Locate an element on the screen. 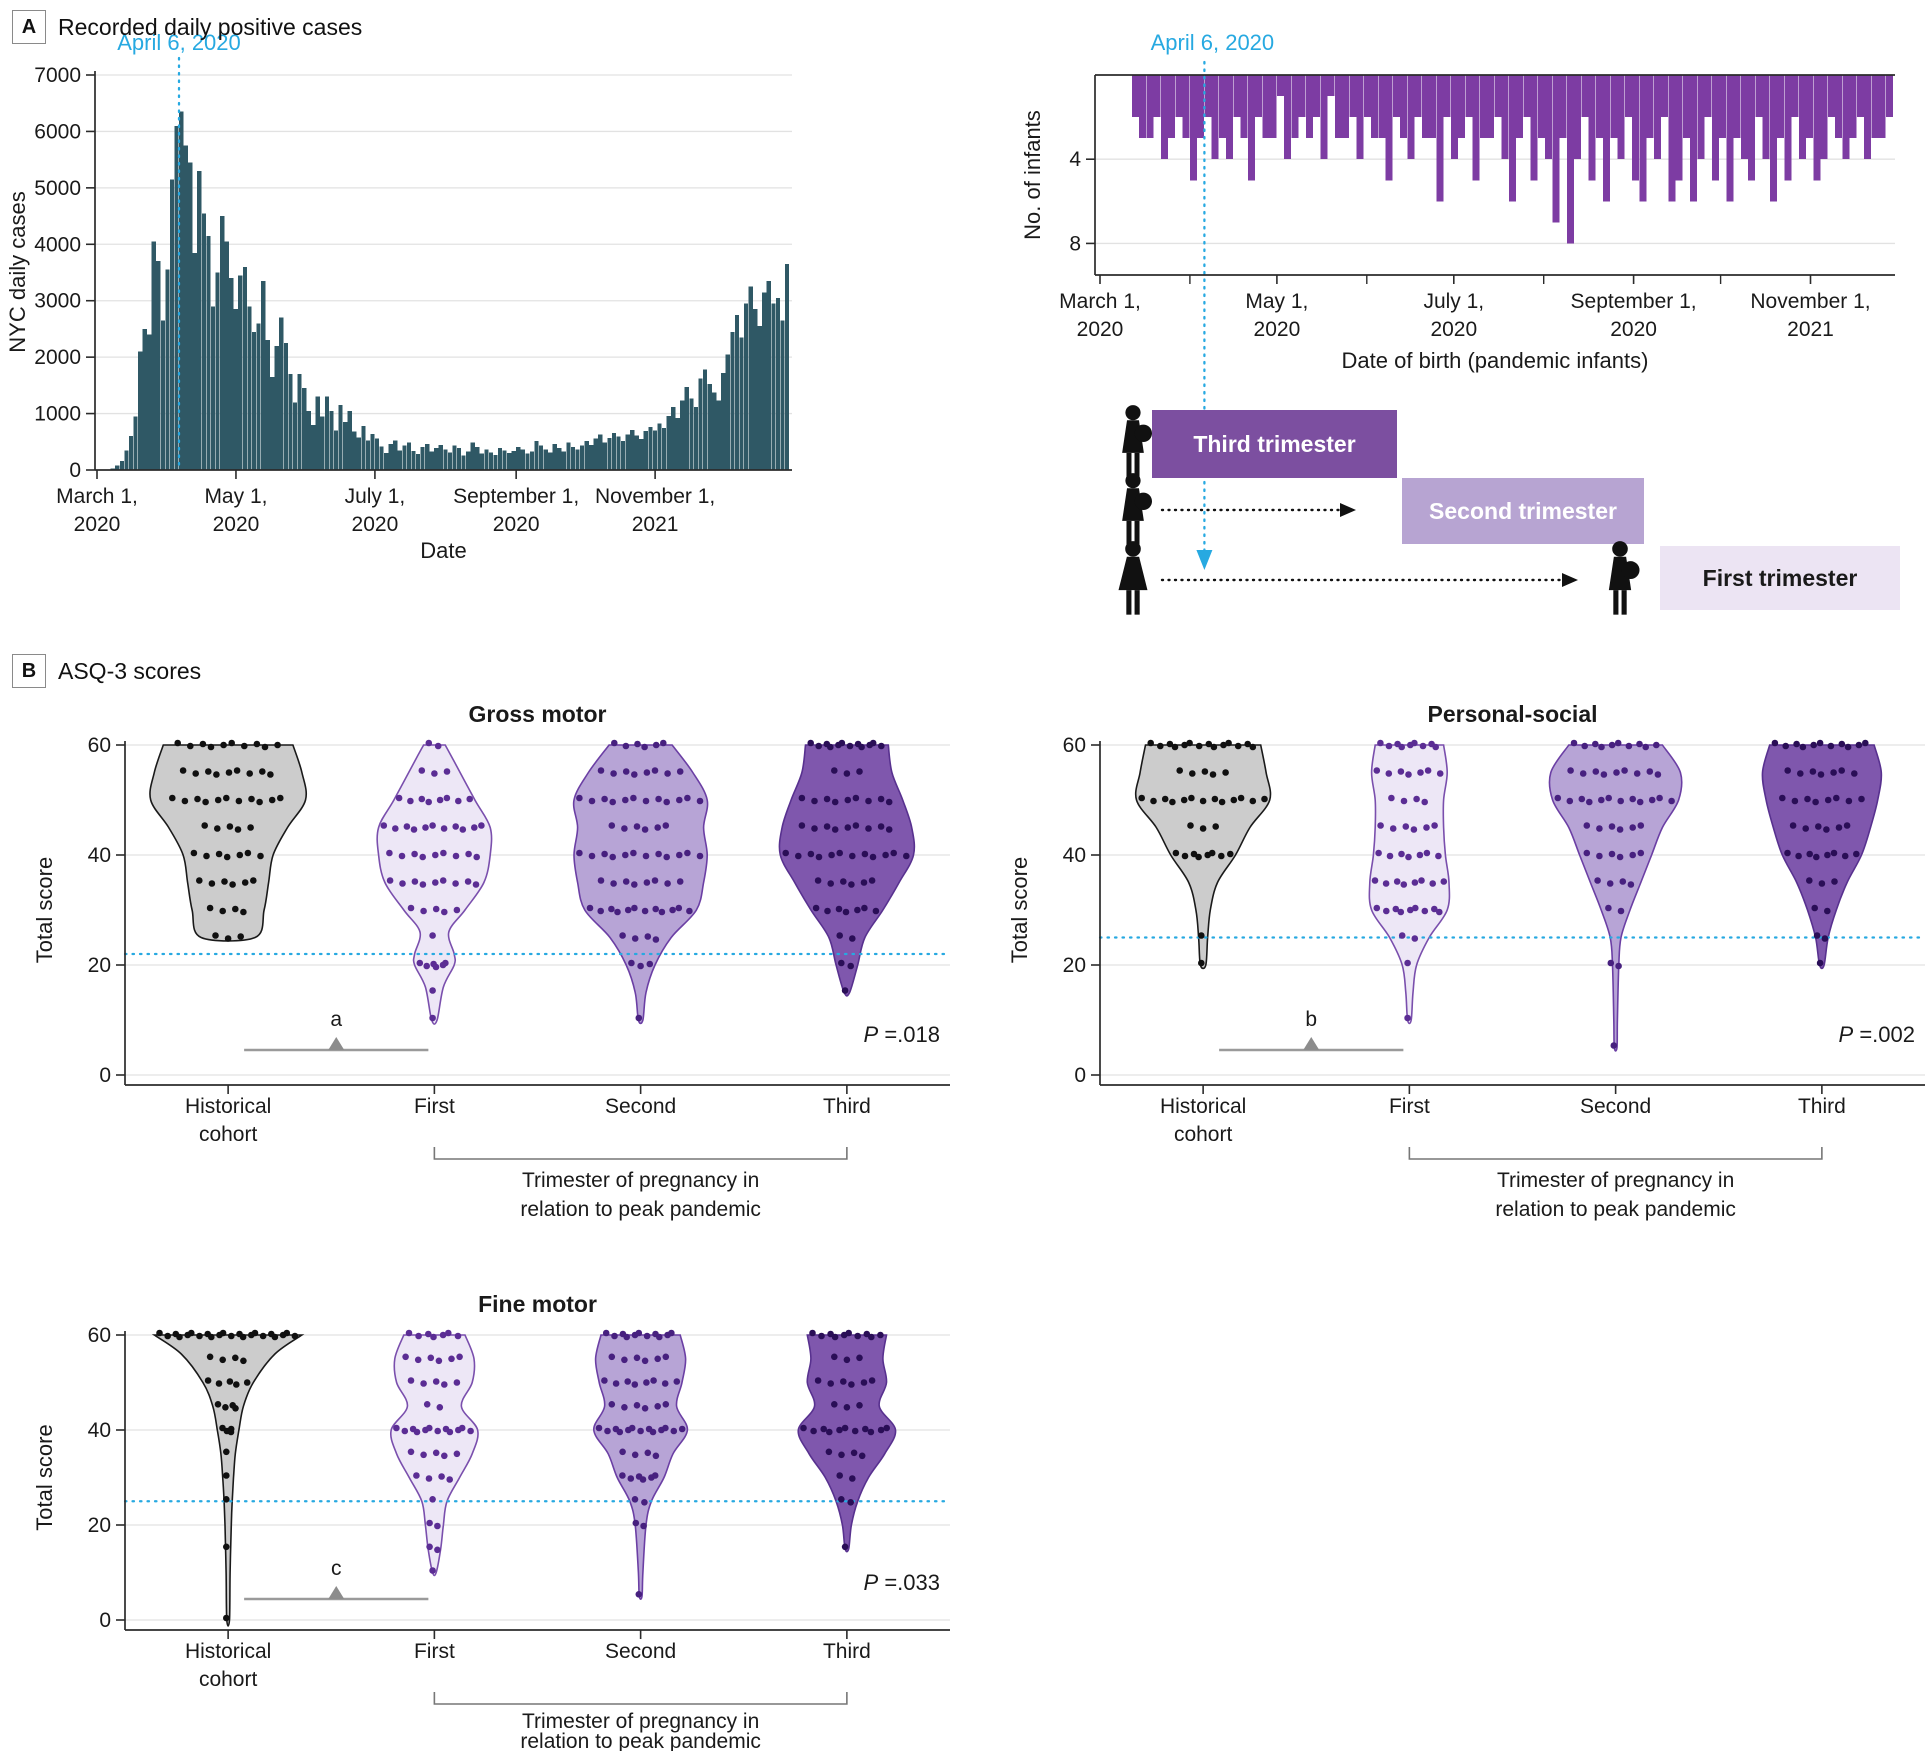 The width and height of the screenshot is (1929, 1751). violin-dots is located at coordinates (432, 880).